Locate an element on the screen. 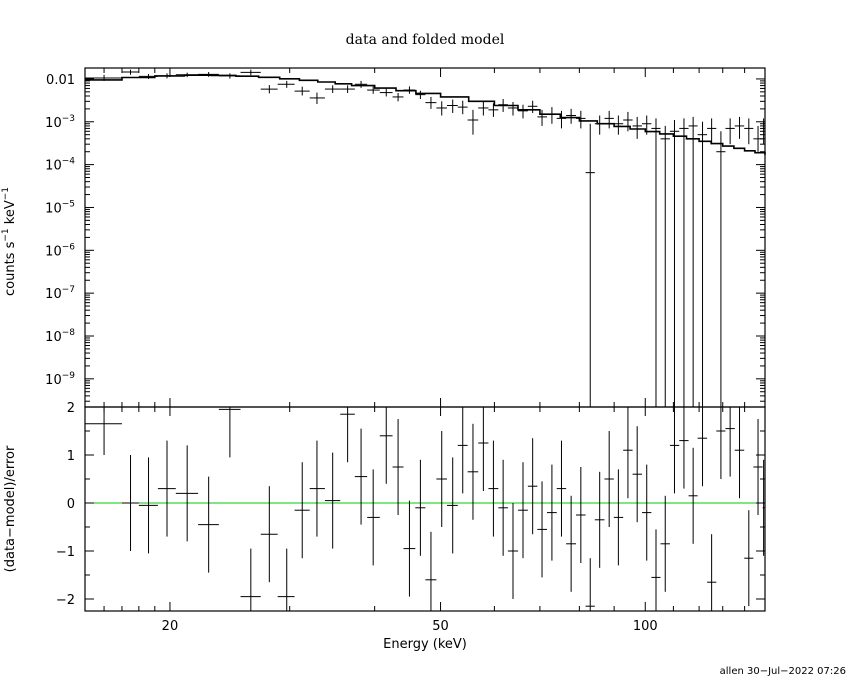 This screenshot has height=680, width=850. residual-y-tick-label: −1 is located at coordinates (65, 552).